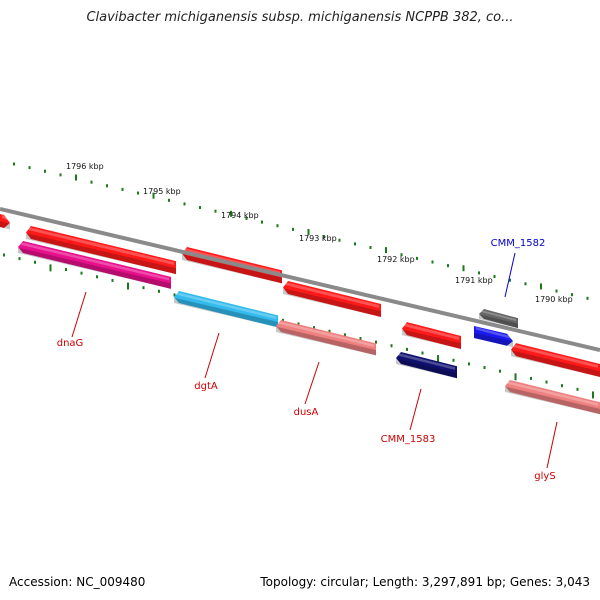 The height and width of the screenshot is (600, 600). I want to click on gene-grey-highlight, so click(498, 316).